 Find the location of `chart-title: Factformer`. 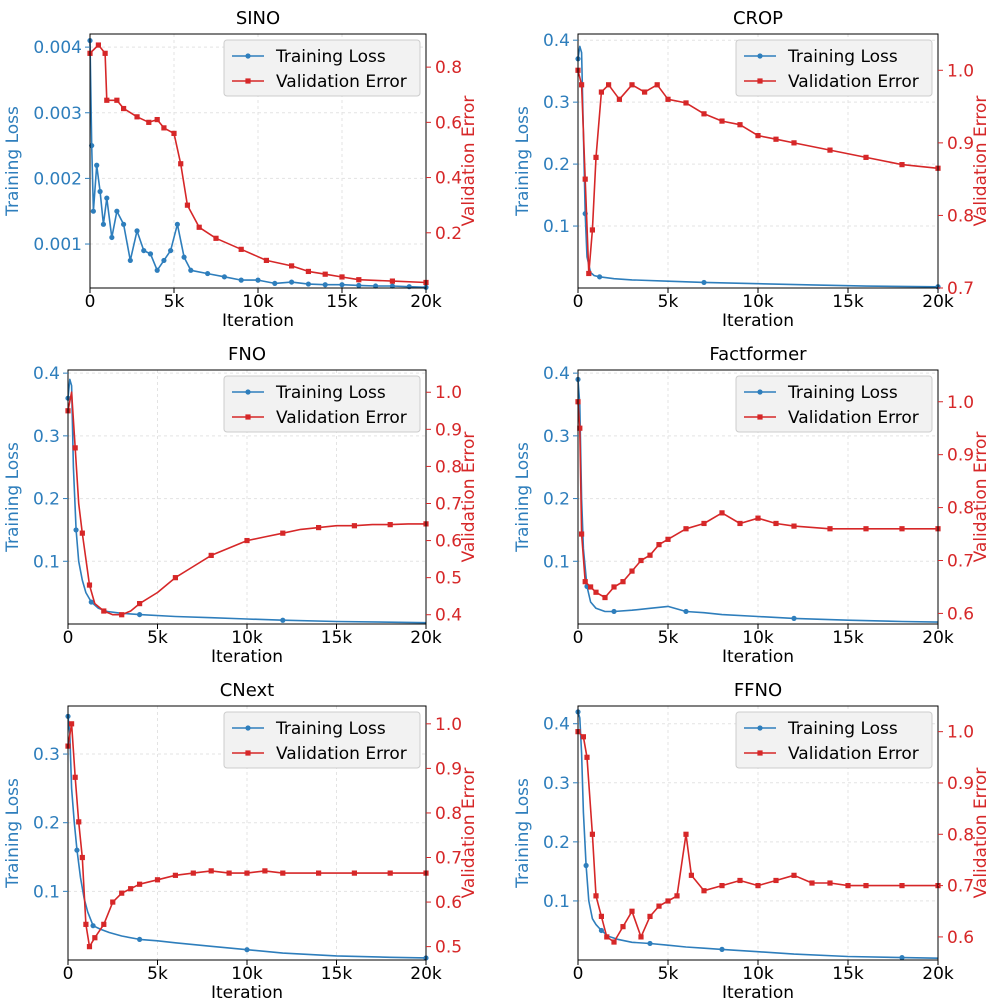

chart-title: Factformer is located at coordinates (758, 354).